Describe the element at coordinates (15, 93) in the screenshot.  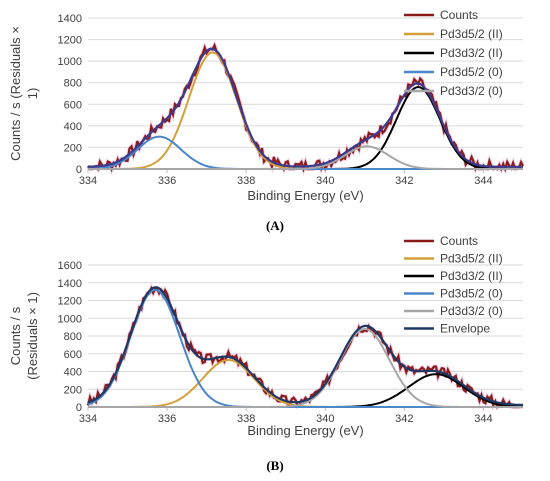
I see `y-axis-label: Counts / s (Residuals ×` at that location.